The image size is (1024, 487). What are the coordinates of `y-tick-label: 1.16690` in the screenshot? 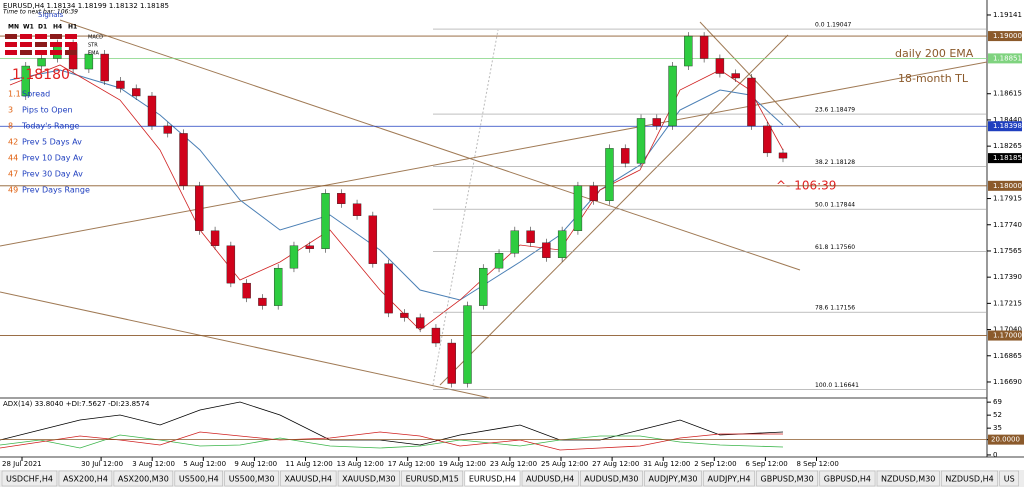 It's located at (1007, 382).